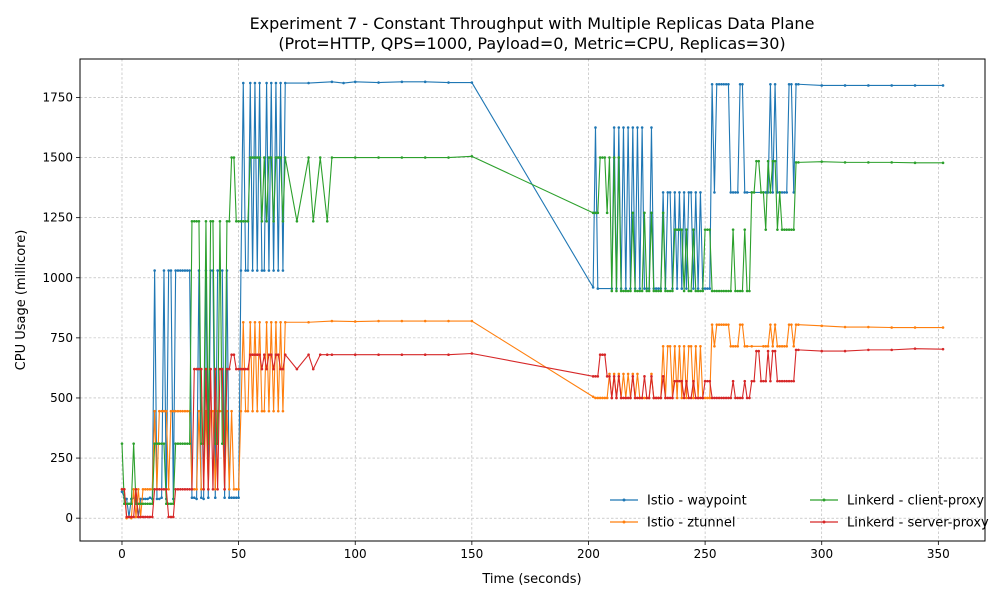  I want to click on legend-label: Istio - waypoint, so click(697, 501).